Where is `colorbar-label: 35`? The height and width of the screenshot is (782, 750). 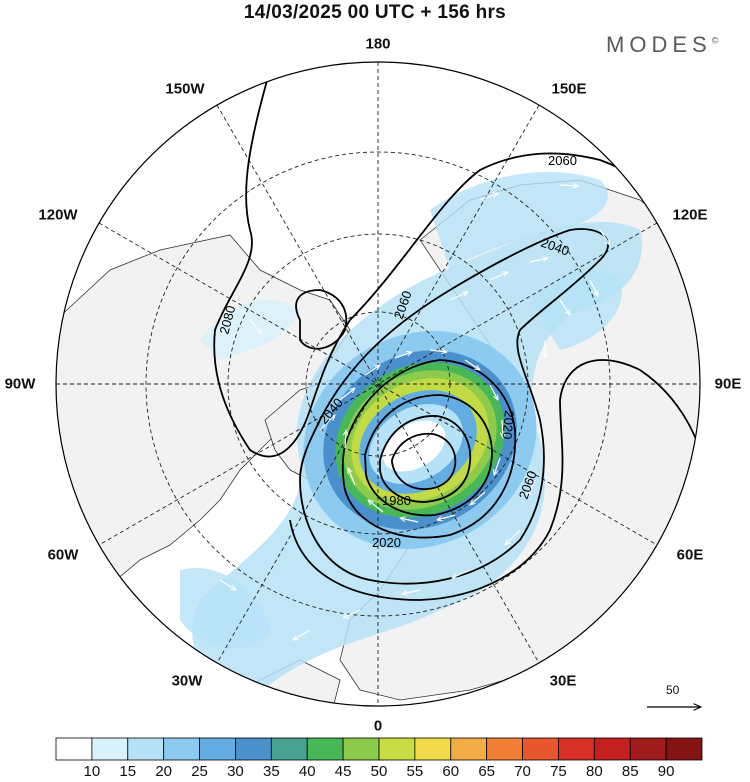 colorbar-label: 35 is located at coordinates (271, 771).